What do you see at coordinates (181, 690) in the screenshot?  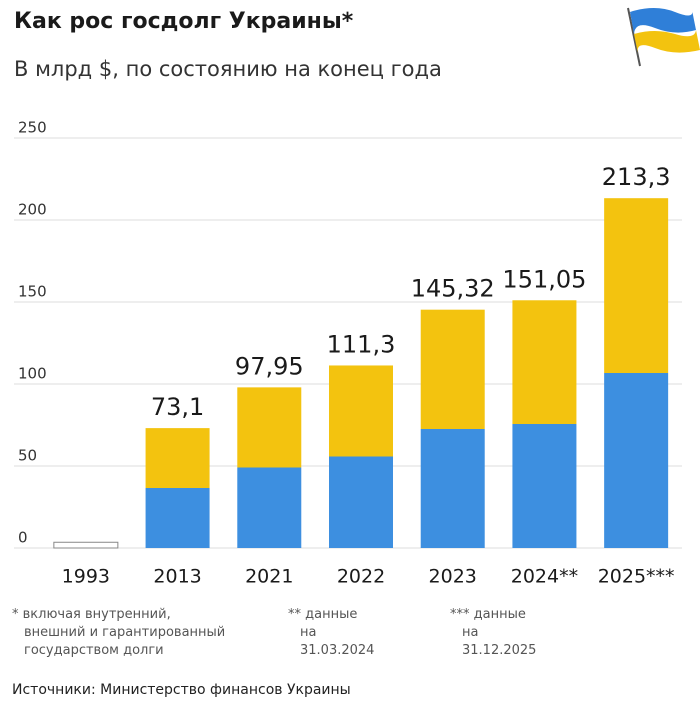 I see `source: Источники: Министерство финансов Украины` at bounding box center [181, 690].